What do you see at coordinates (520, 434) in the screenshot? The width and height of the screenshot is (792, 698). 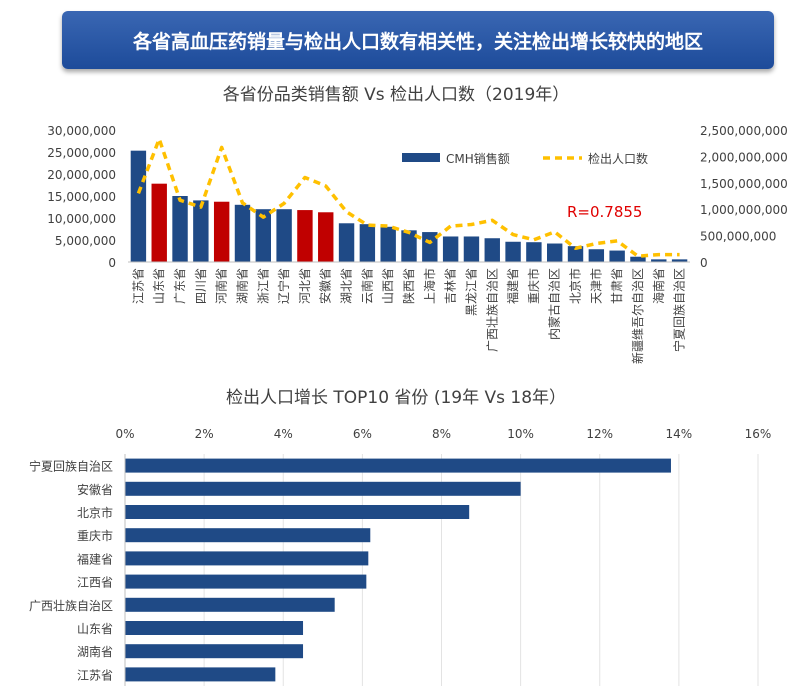 I see `x-tick-label: 10%` at bounding box center [520, 434].